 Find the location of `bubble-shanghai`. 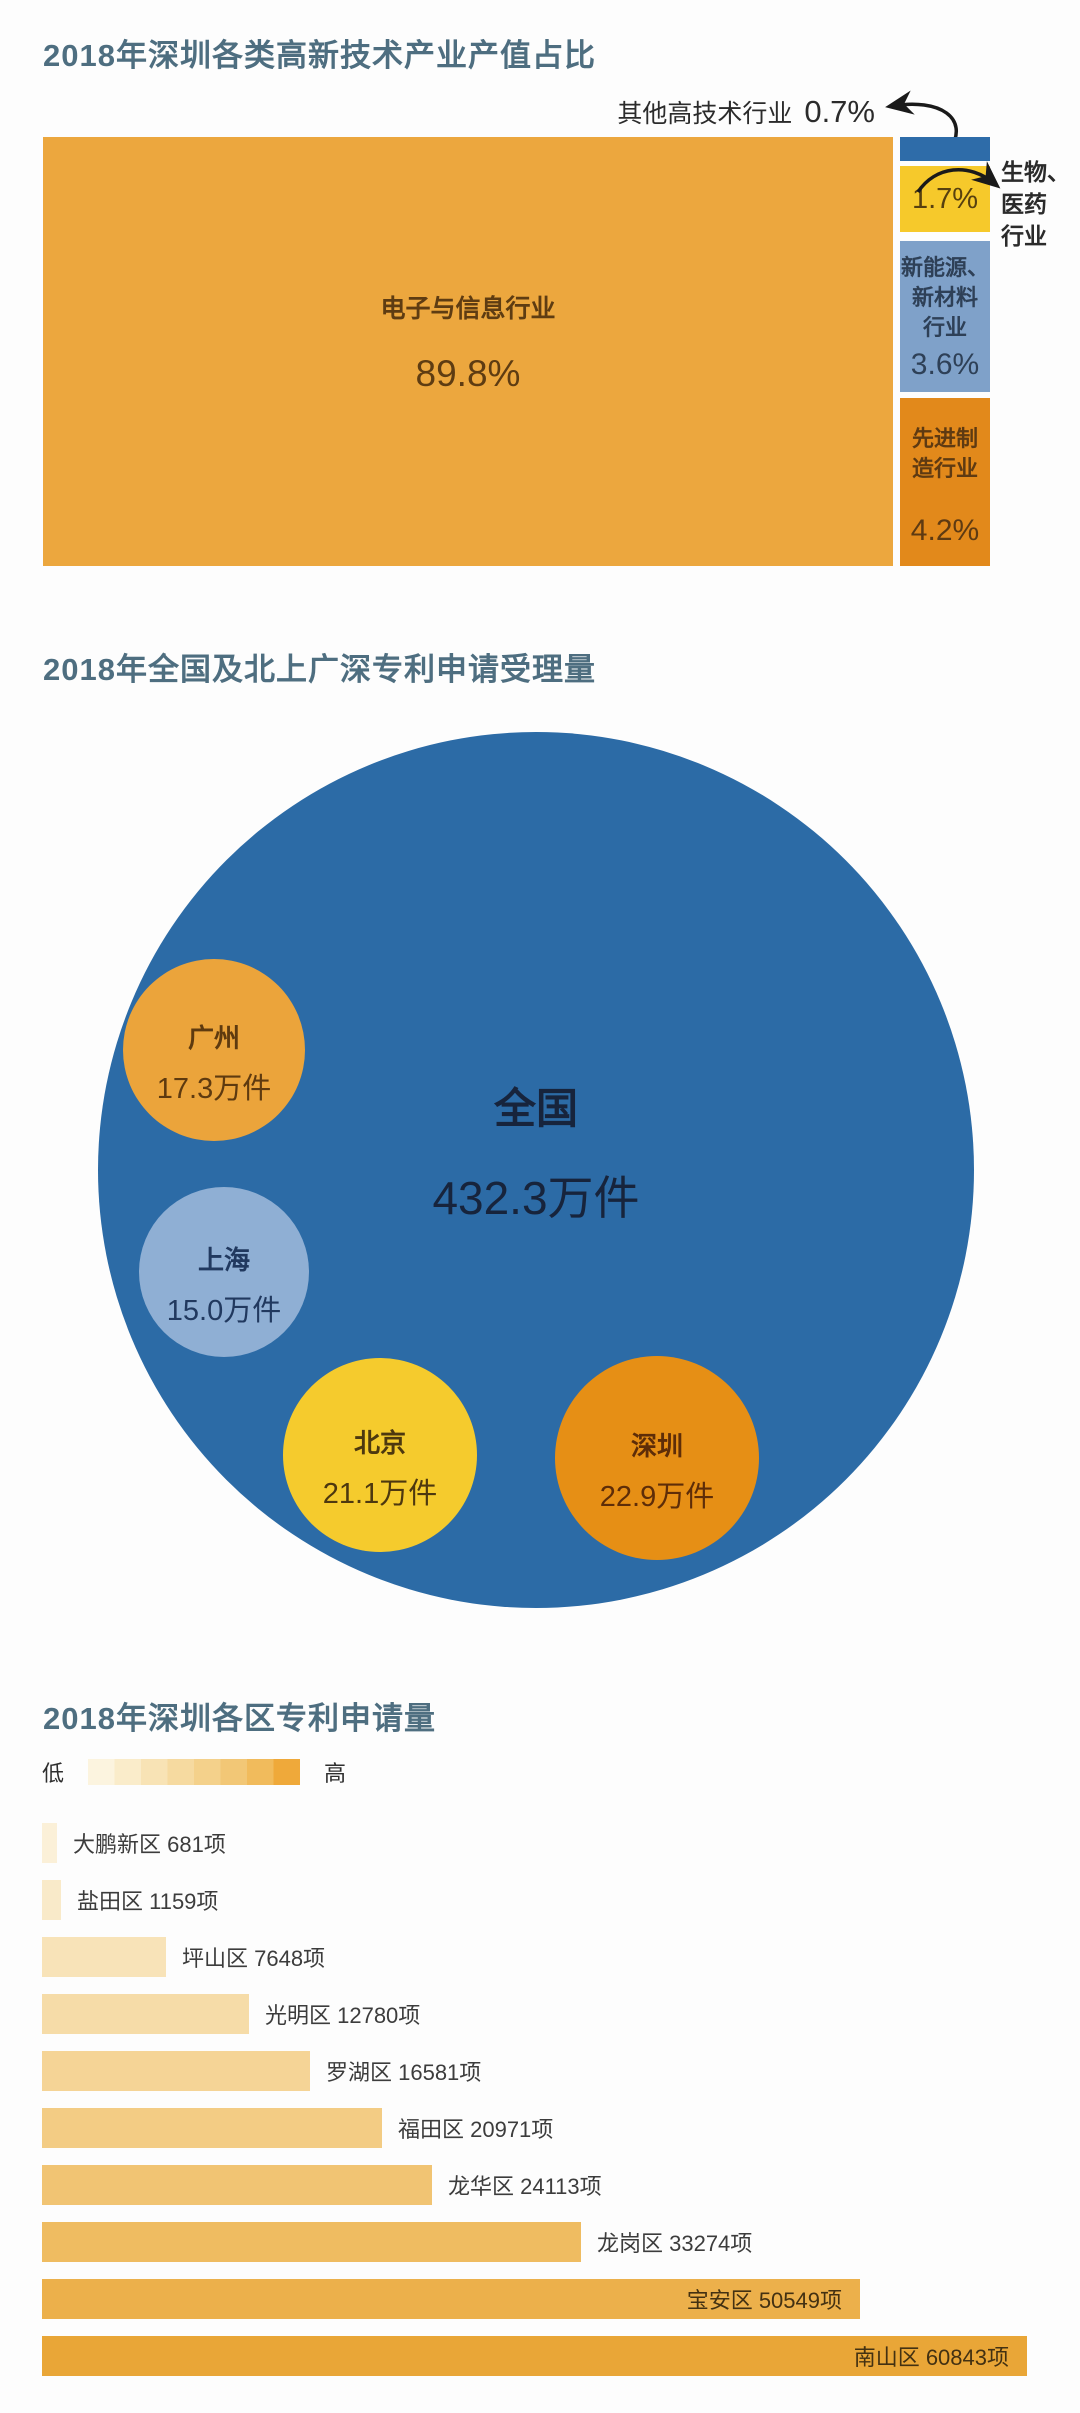

bubble-shanghai is located at coordinates (224, 1272).